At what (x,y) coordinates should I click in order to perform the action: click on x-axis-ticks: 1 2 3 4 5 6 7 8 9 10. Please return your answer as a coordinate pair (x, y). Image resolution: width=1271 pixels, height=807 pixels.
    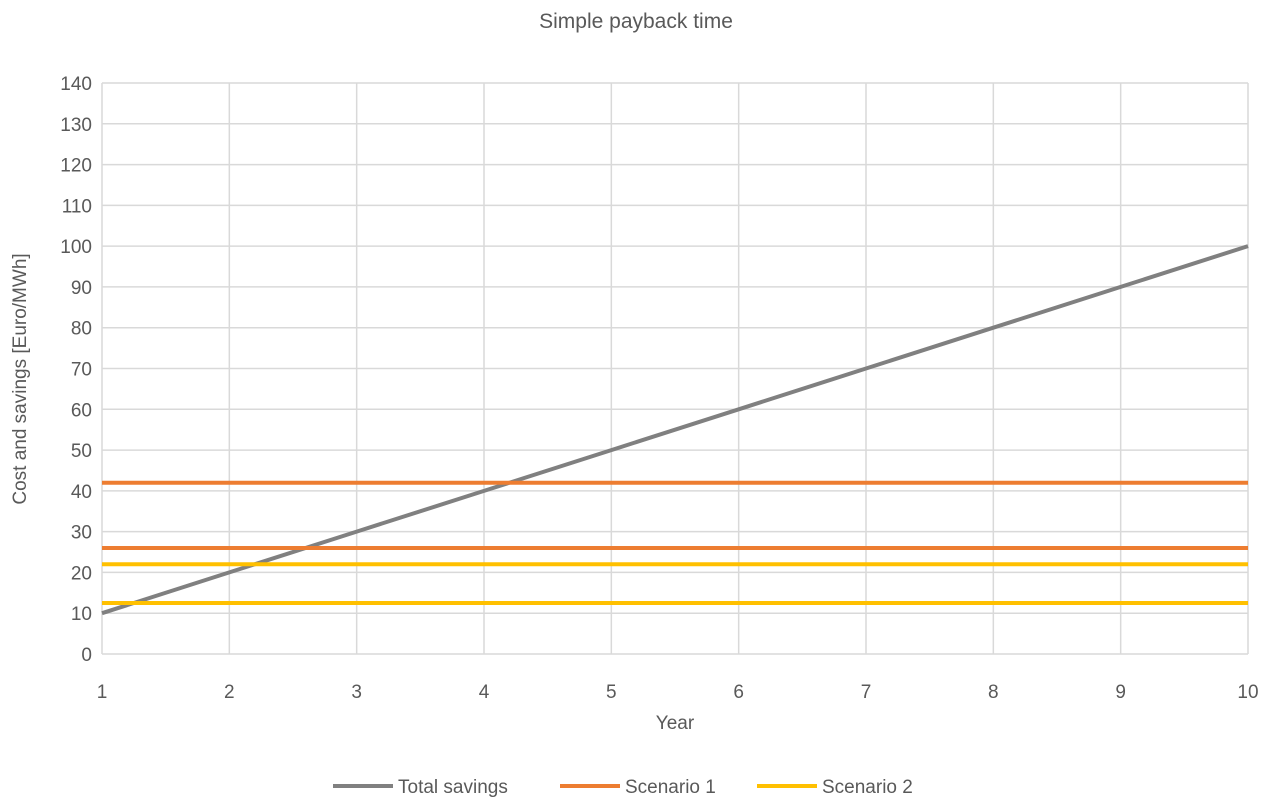
    Looking at the image, I should click on (678, 692).